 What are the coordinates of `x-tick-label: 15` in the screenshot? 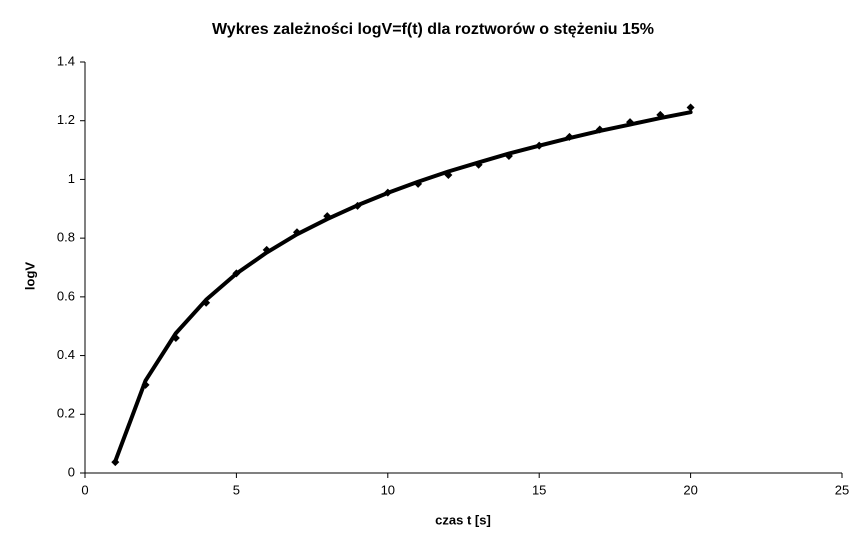 It's located at (539, 489).